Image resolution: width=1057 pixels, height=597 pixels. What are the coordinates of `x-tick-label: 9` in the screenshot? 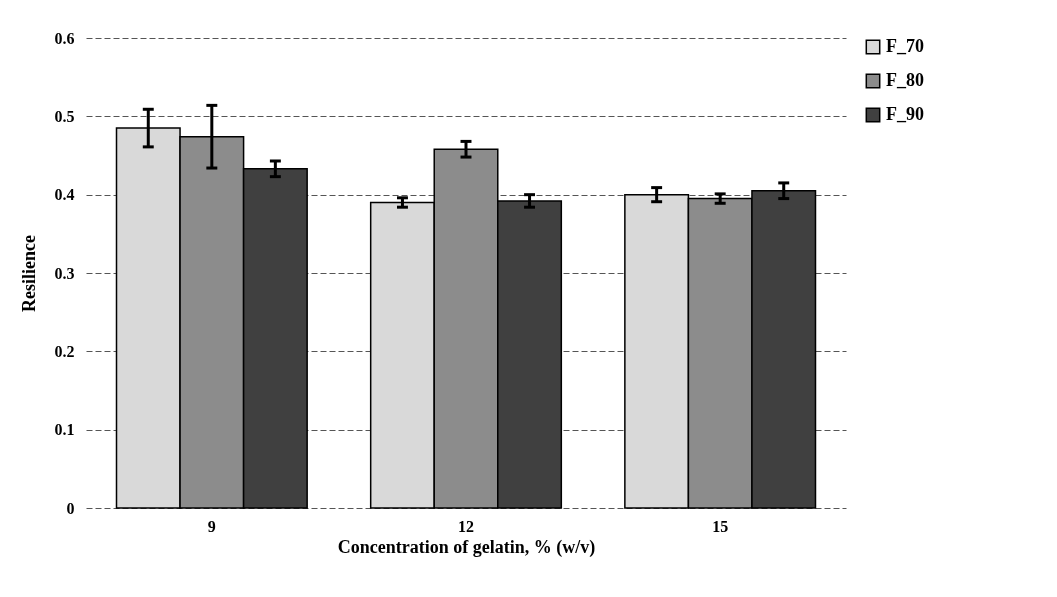 It's located at (211, 526).